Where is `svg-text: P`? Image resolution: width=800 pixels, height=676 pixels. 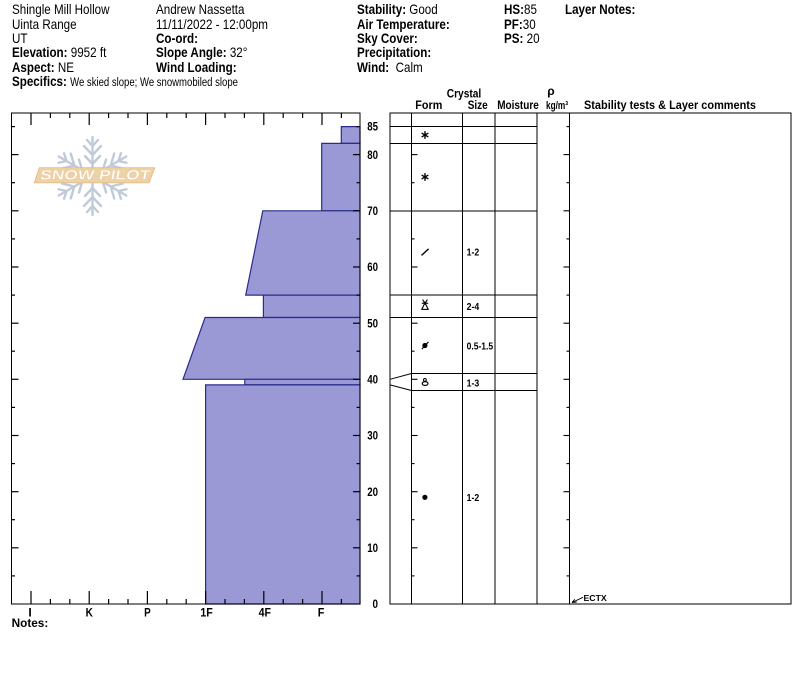
svg-text: P is located at coordinates (147, 613).